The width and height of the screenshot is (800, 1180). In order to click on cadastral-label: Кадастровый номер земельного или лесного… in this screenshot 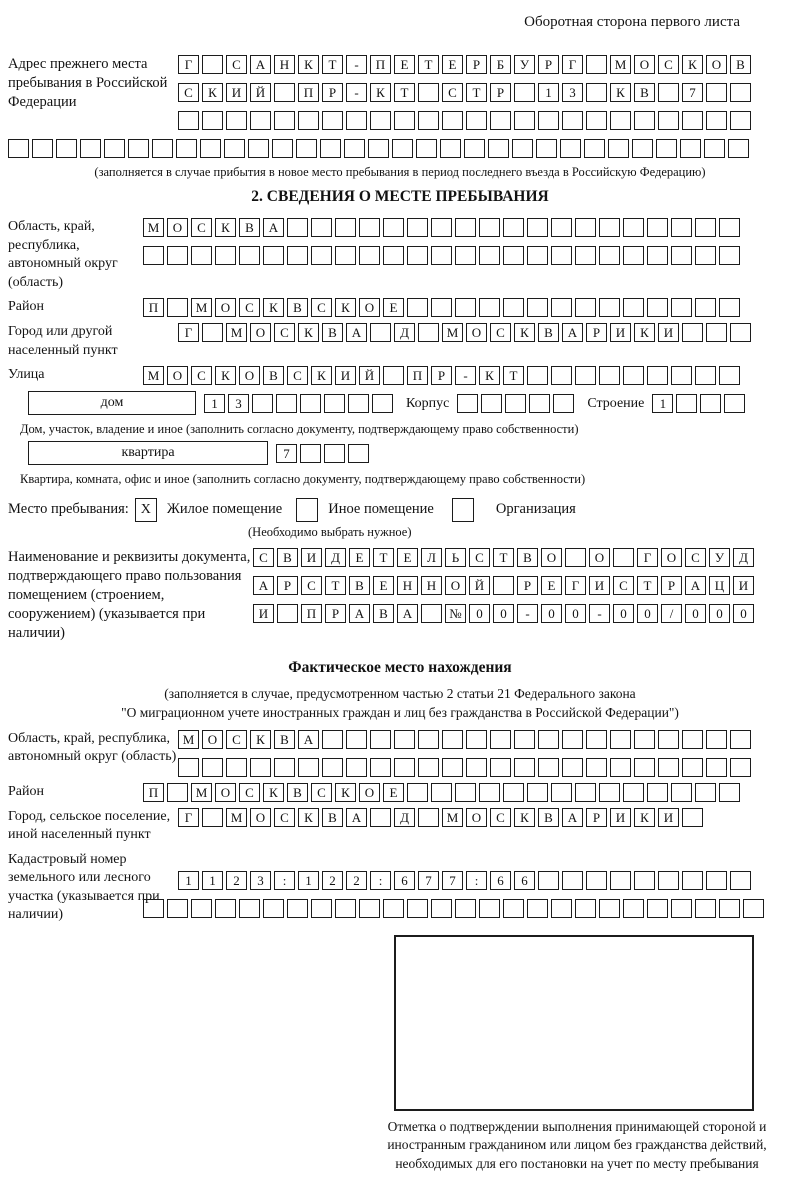, I will do `click(84, 887)`.